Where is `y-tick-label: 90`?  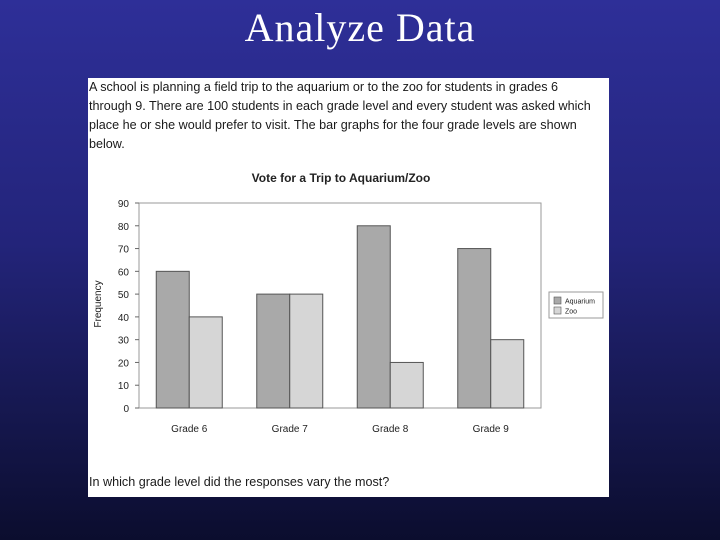
y-tick-label: 90 is located at coordinates (124, 204).